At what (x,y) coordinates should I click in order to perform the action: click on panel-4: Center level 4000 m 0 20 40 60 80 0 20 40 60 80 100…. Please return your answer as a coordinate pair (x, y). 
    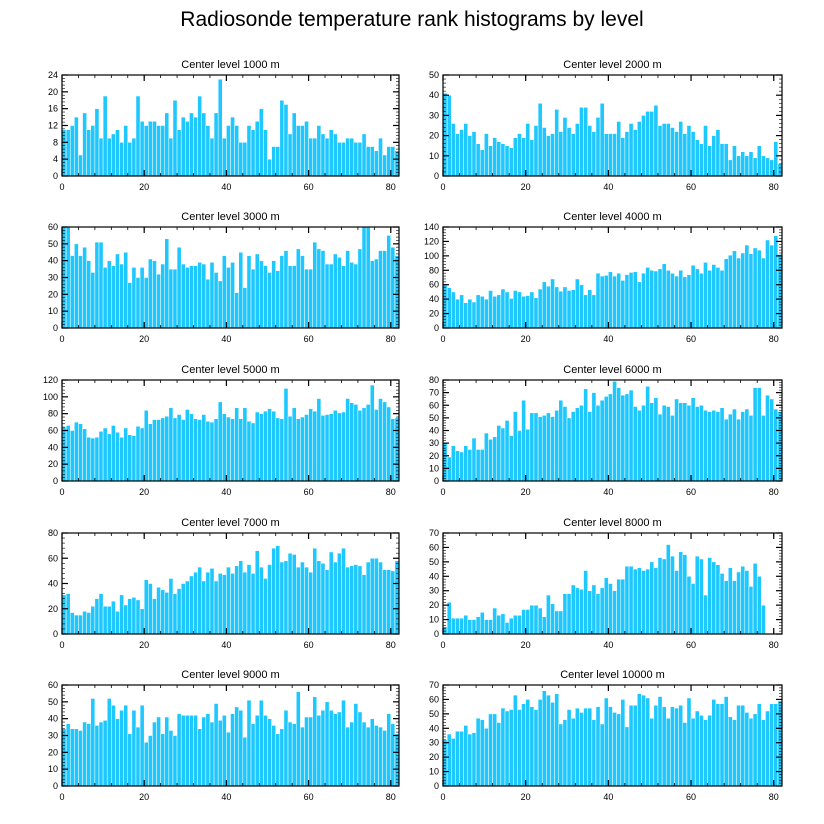
    Looking at the image, I should click on (603, 277).